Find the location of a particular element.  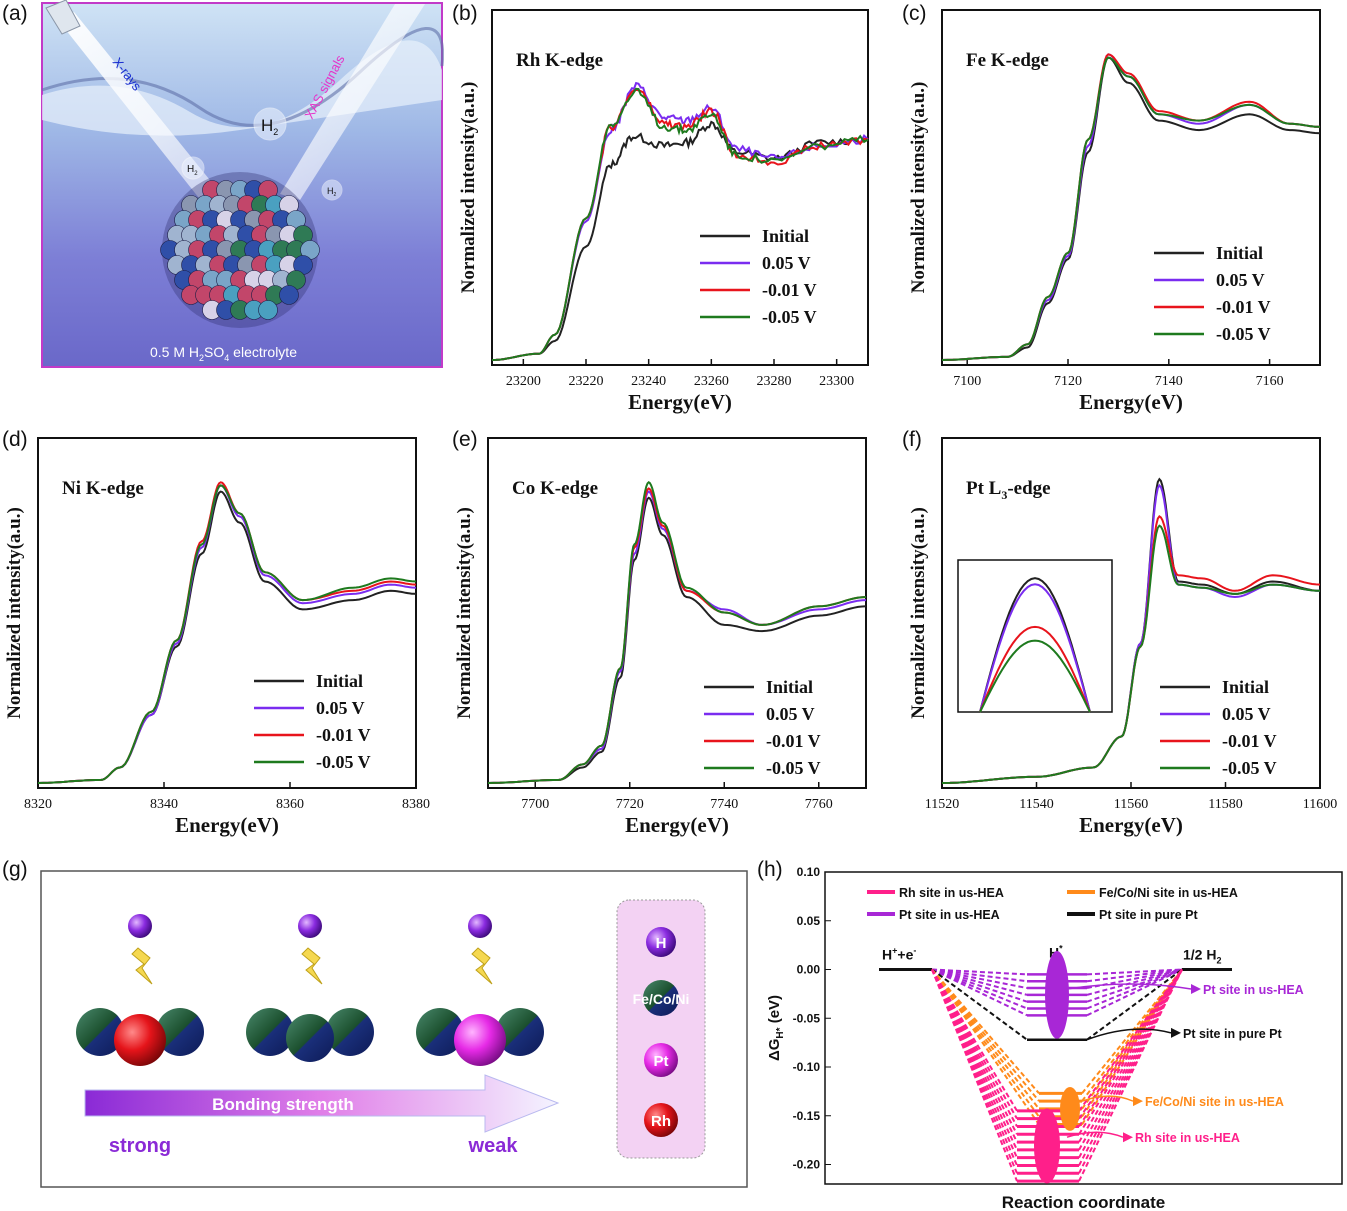

annotation-label: Pt site in pure Pt is located at coordinates (1232, 1034).